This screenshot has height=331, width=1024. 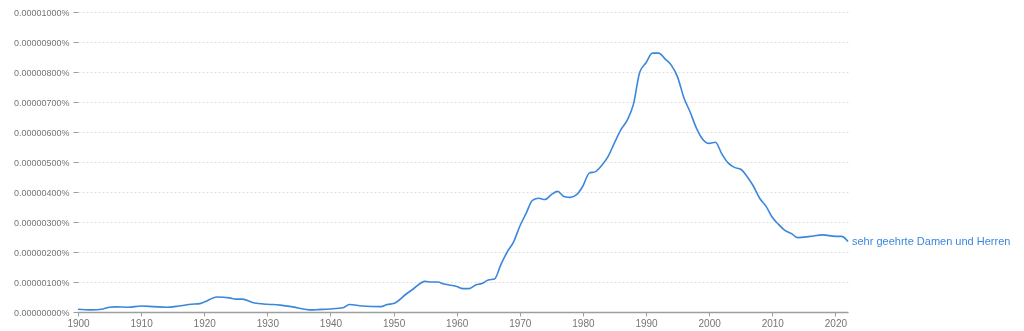 What do you see at coordinates (142, 323) in the screenshot?
I see `x-tick-label: 1910` at bounding box center [142, 323].